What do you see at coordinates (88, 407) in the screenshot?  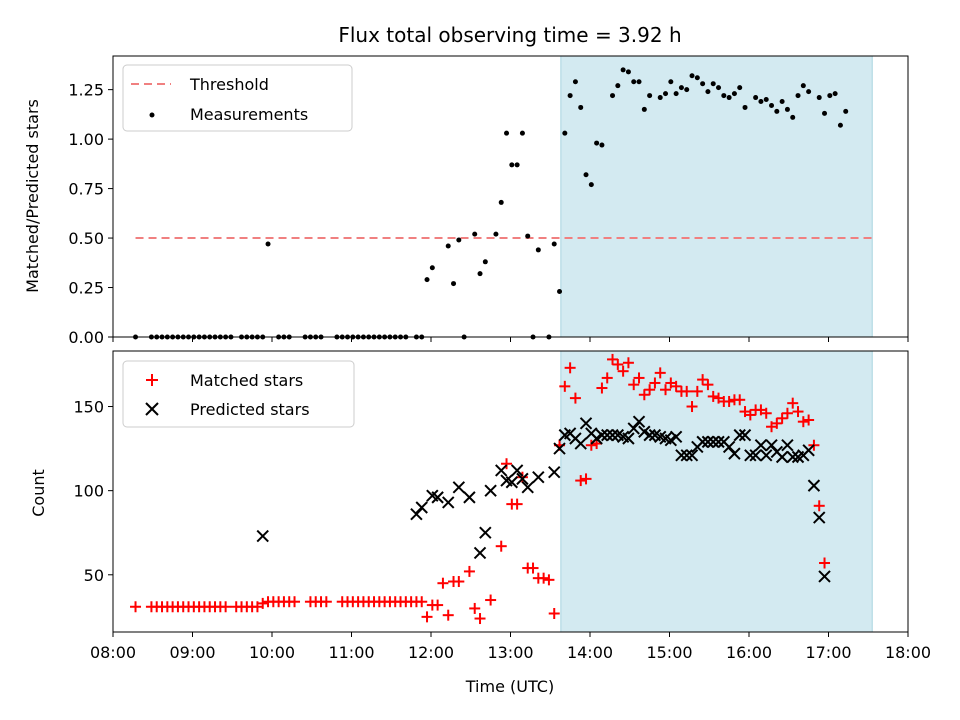 I see `bottom-y-tick-label: 150` at bounding box center [88, 407].